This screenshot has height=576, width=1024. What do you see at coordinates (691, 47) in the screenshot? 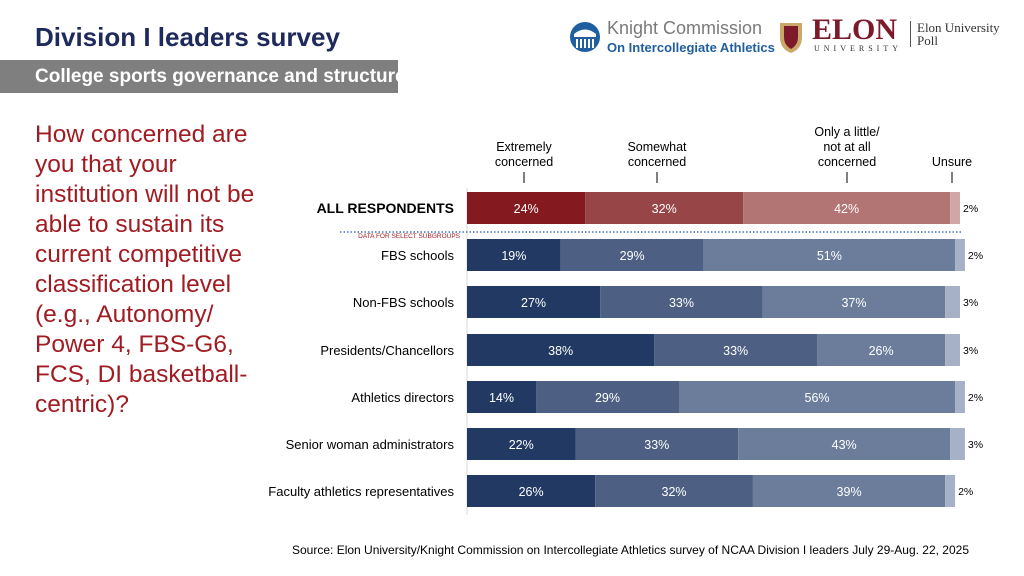
I see `knight-logo-line2: On Intercollegiate Athletics` at bounding box center [691, 47].